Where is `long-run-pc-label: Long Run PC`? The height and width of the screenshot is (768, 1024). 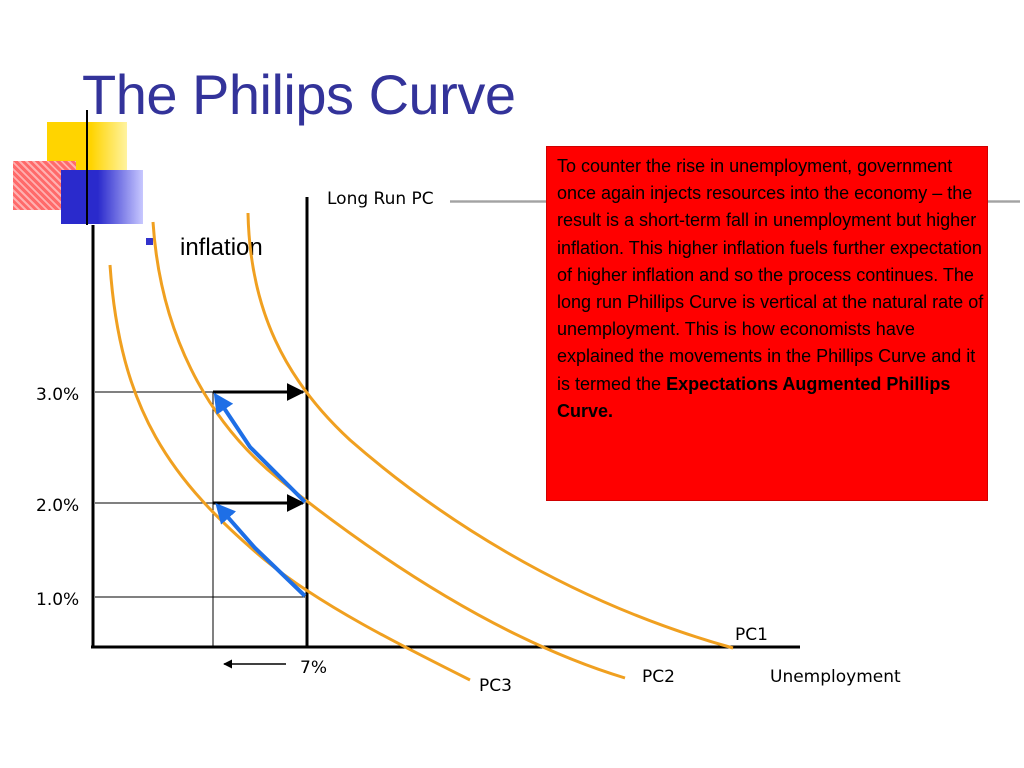
long-run-pc-label: Long Run PC is located at coordinates (380, 199).